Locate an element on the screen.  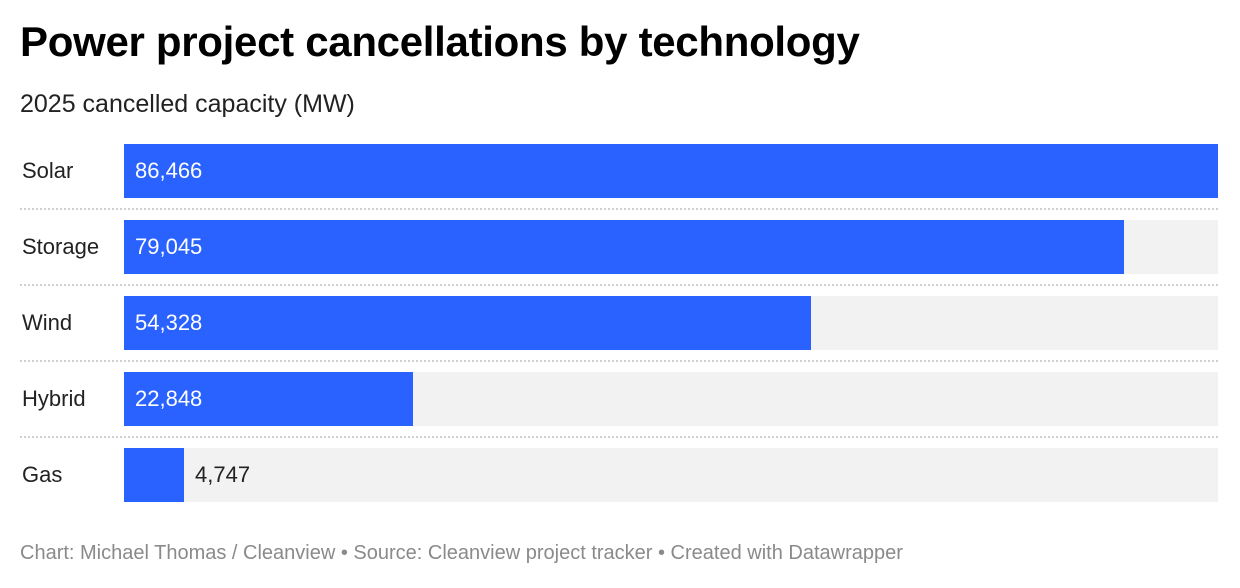
chart-subtitle: 2025 cancelled capacity (MW) is located at coordinates (187, 104).